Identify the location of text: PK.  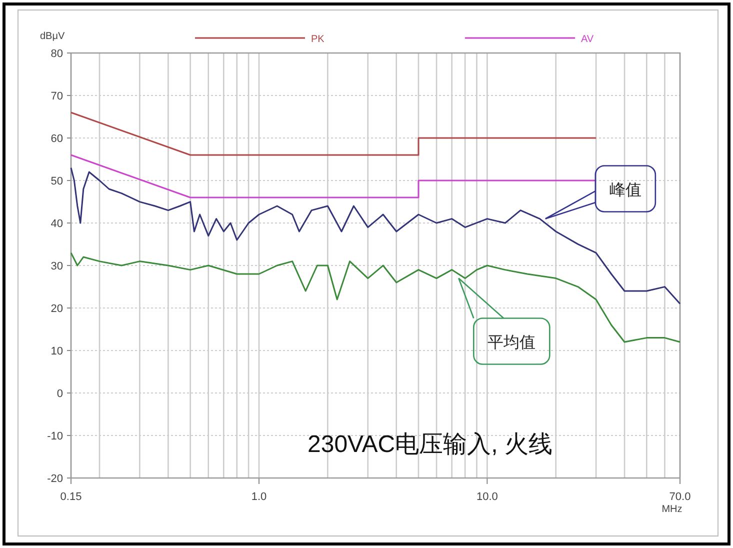
(318, 39).